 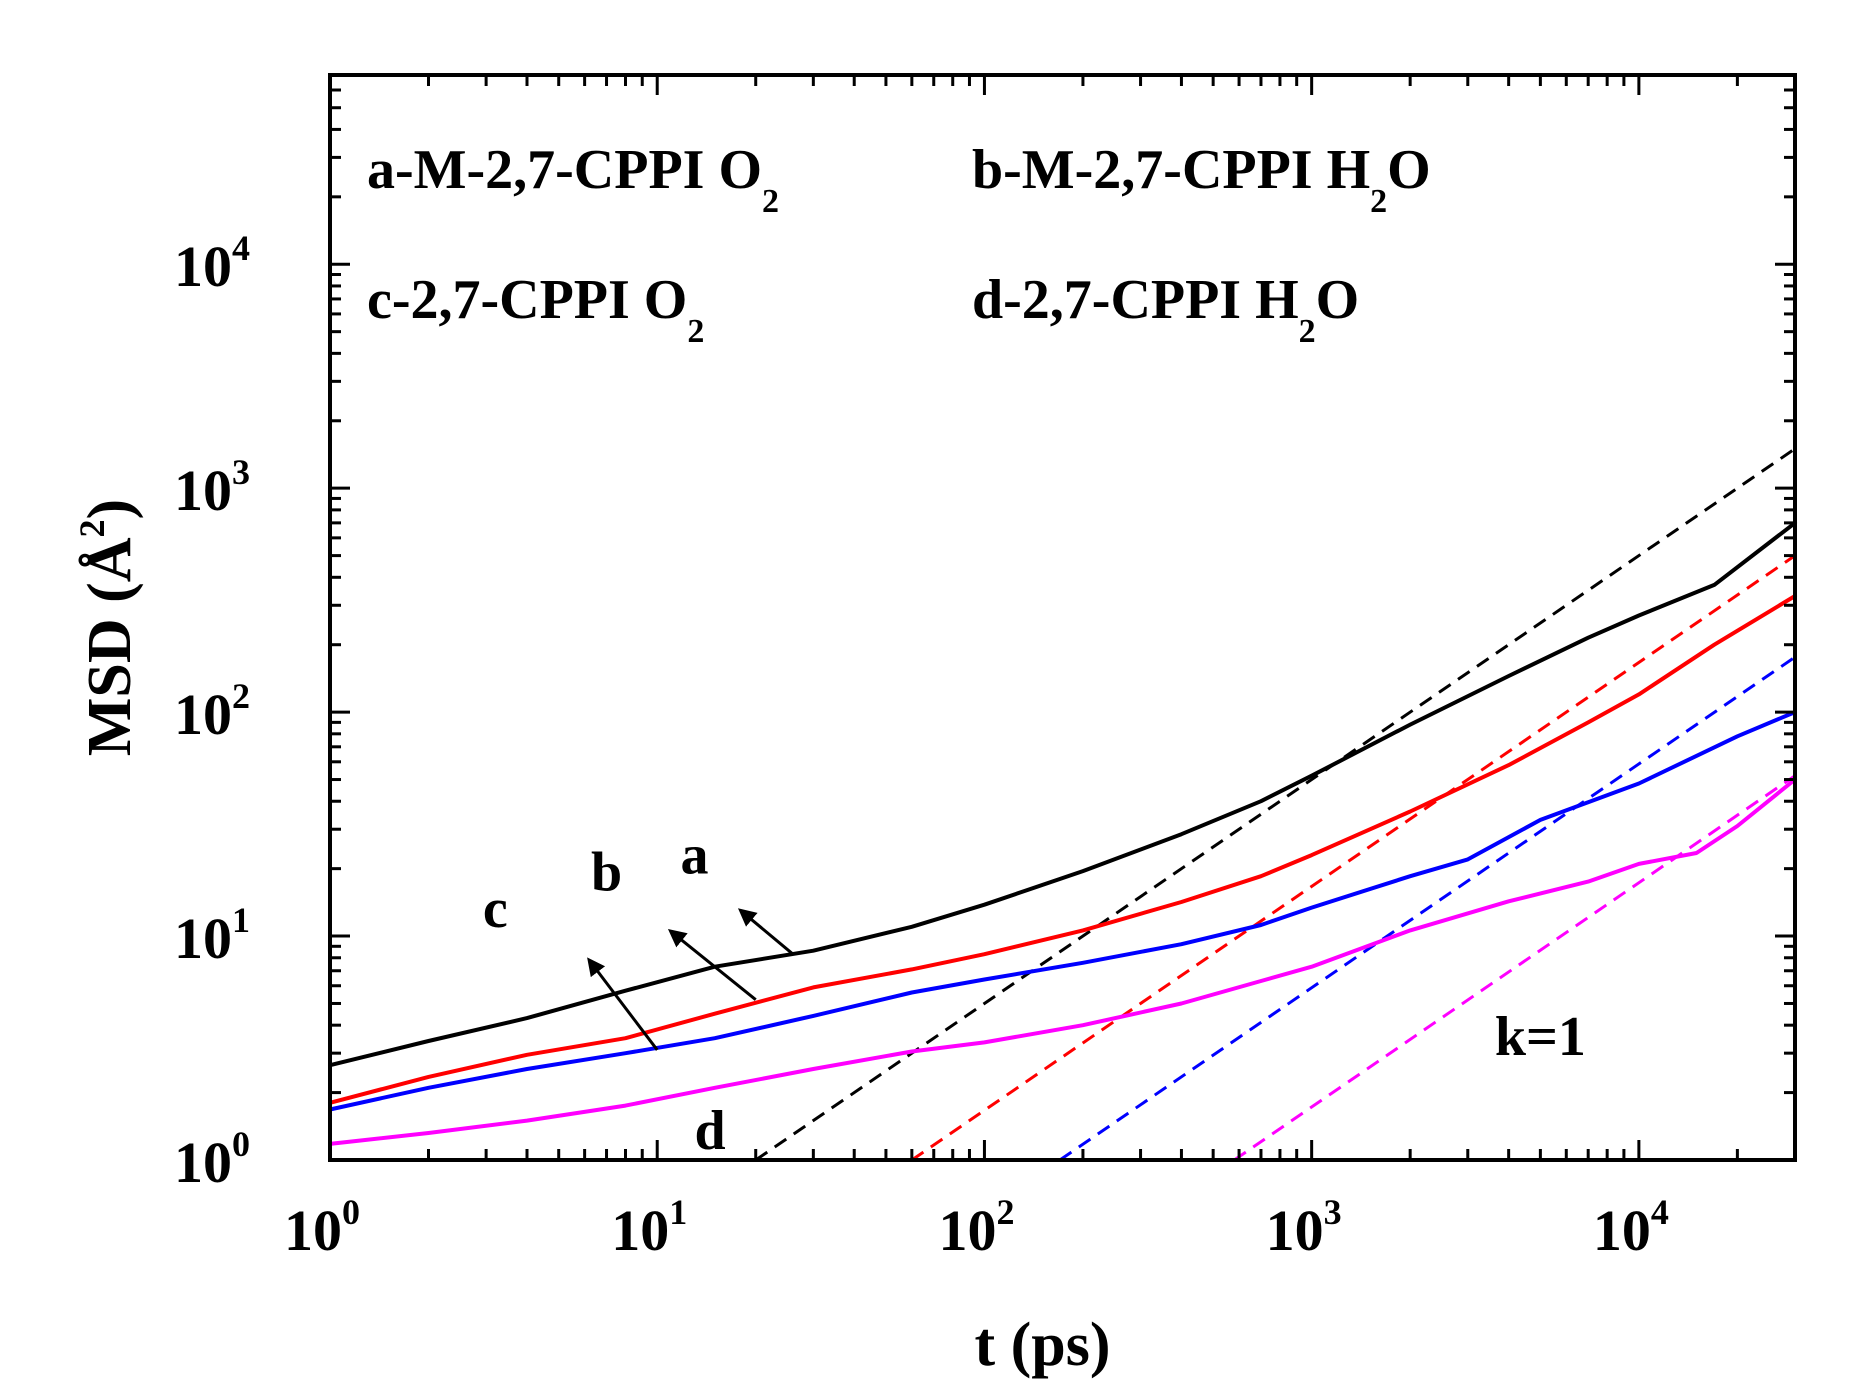 I want to click on y-tick-label: 10⁴, so click(x=212, y=263).